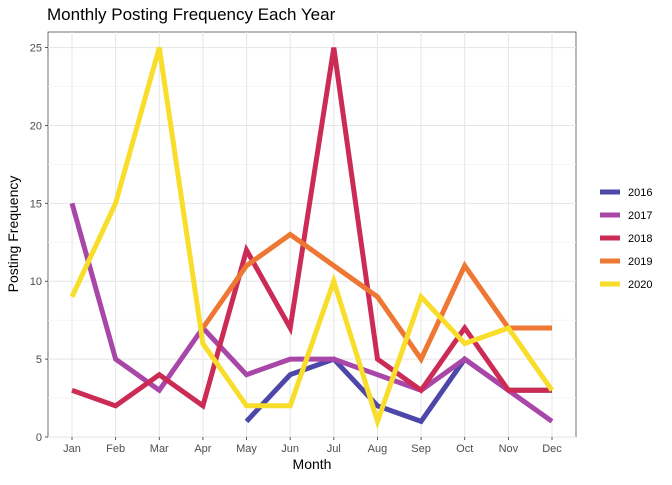  What do you see at coordinates (376, 298) in the screenshot?
I see `series-line-2019` at bounding box center [376, 298].